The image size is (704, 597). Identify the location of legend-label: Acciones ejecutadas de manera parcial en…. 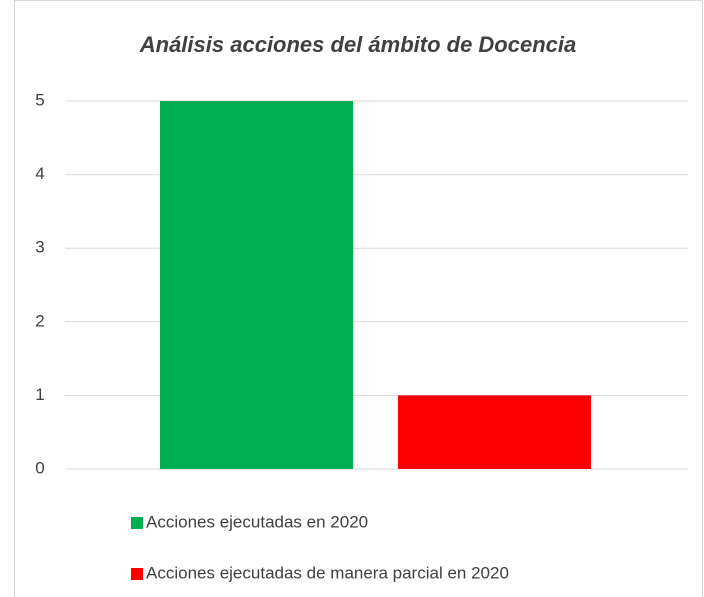
(327, 572).